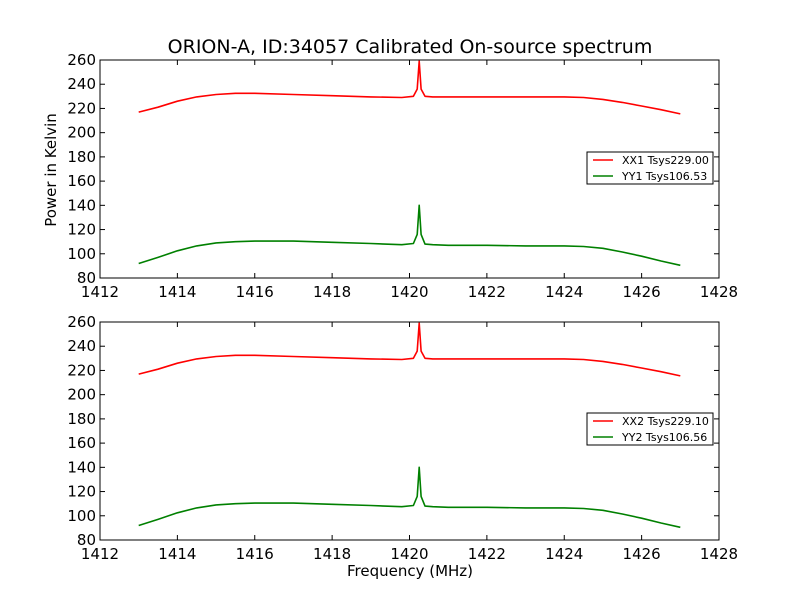  What do you see at coordinates (664, 437) in the screenshot?
I see `legend-label: YY2 Tsys106.56` at bounding box center [664, 437].